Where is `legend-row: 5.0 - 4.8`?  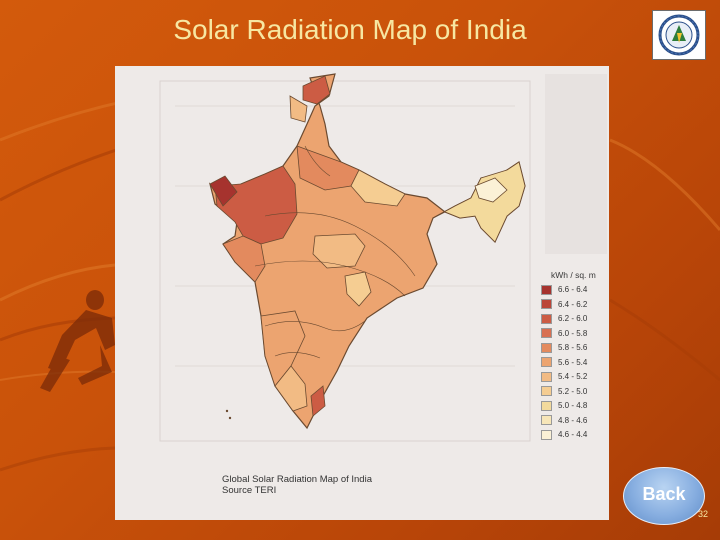
legend-row: 5.0 - 4.8 is located at coordinates (564, 405).